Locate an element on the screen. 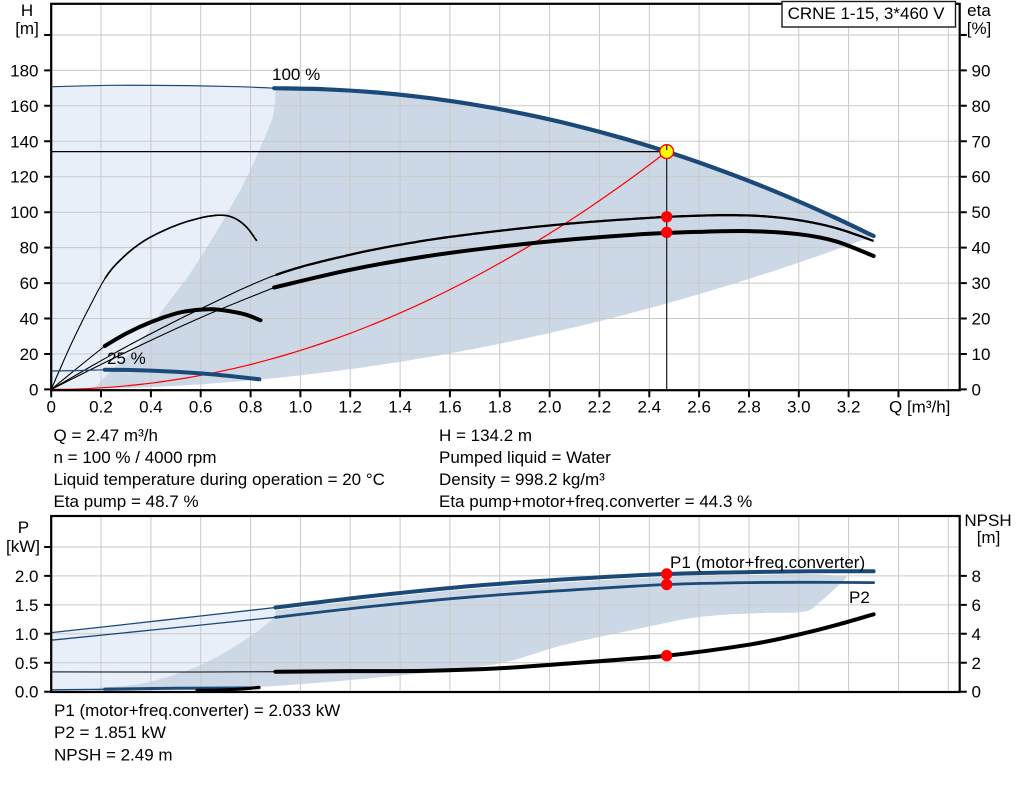 The width and height of the screenshot is (1024, 786). svg-text: 2 is located at coordinates (976, 663).